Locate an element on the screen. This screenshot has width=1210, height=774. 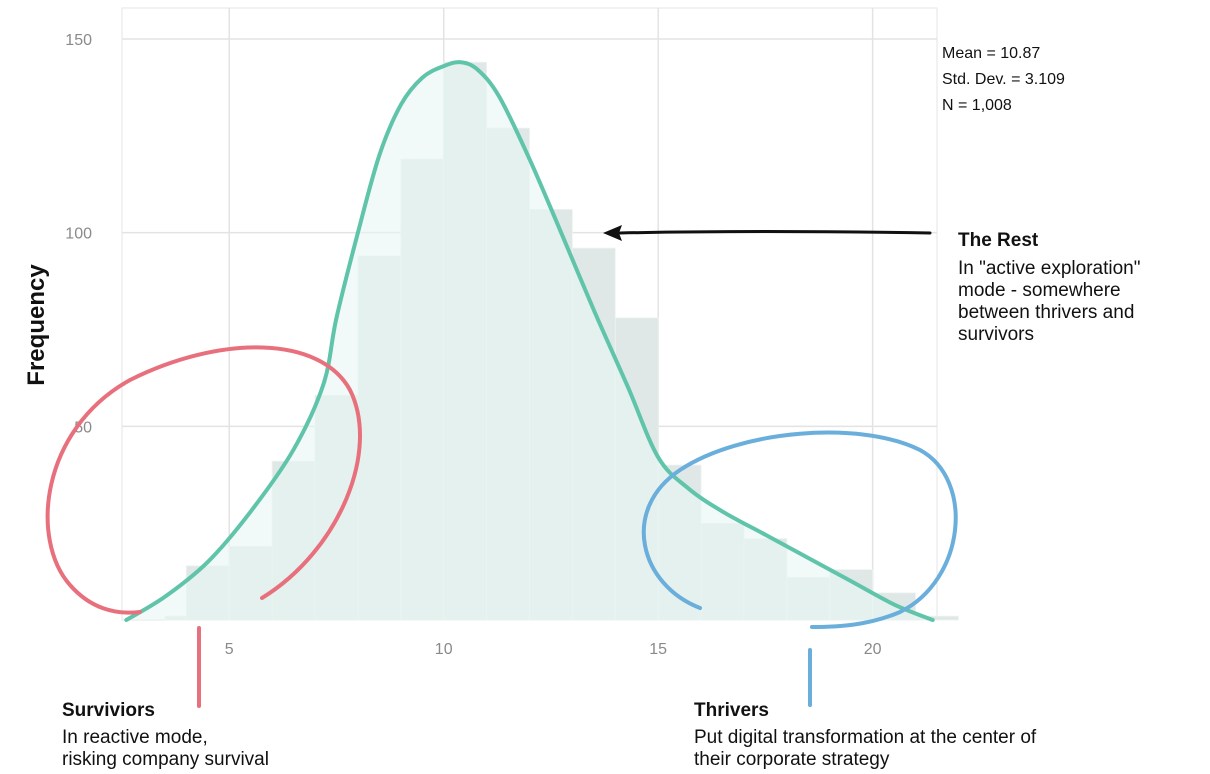
rest-line-2: mode - somewhere is located at coordinates (1039, 290).